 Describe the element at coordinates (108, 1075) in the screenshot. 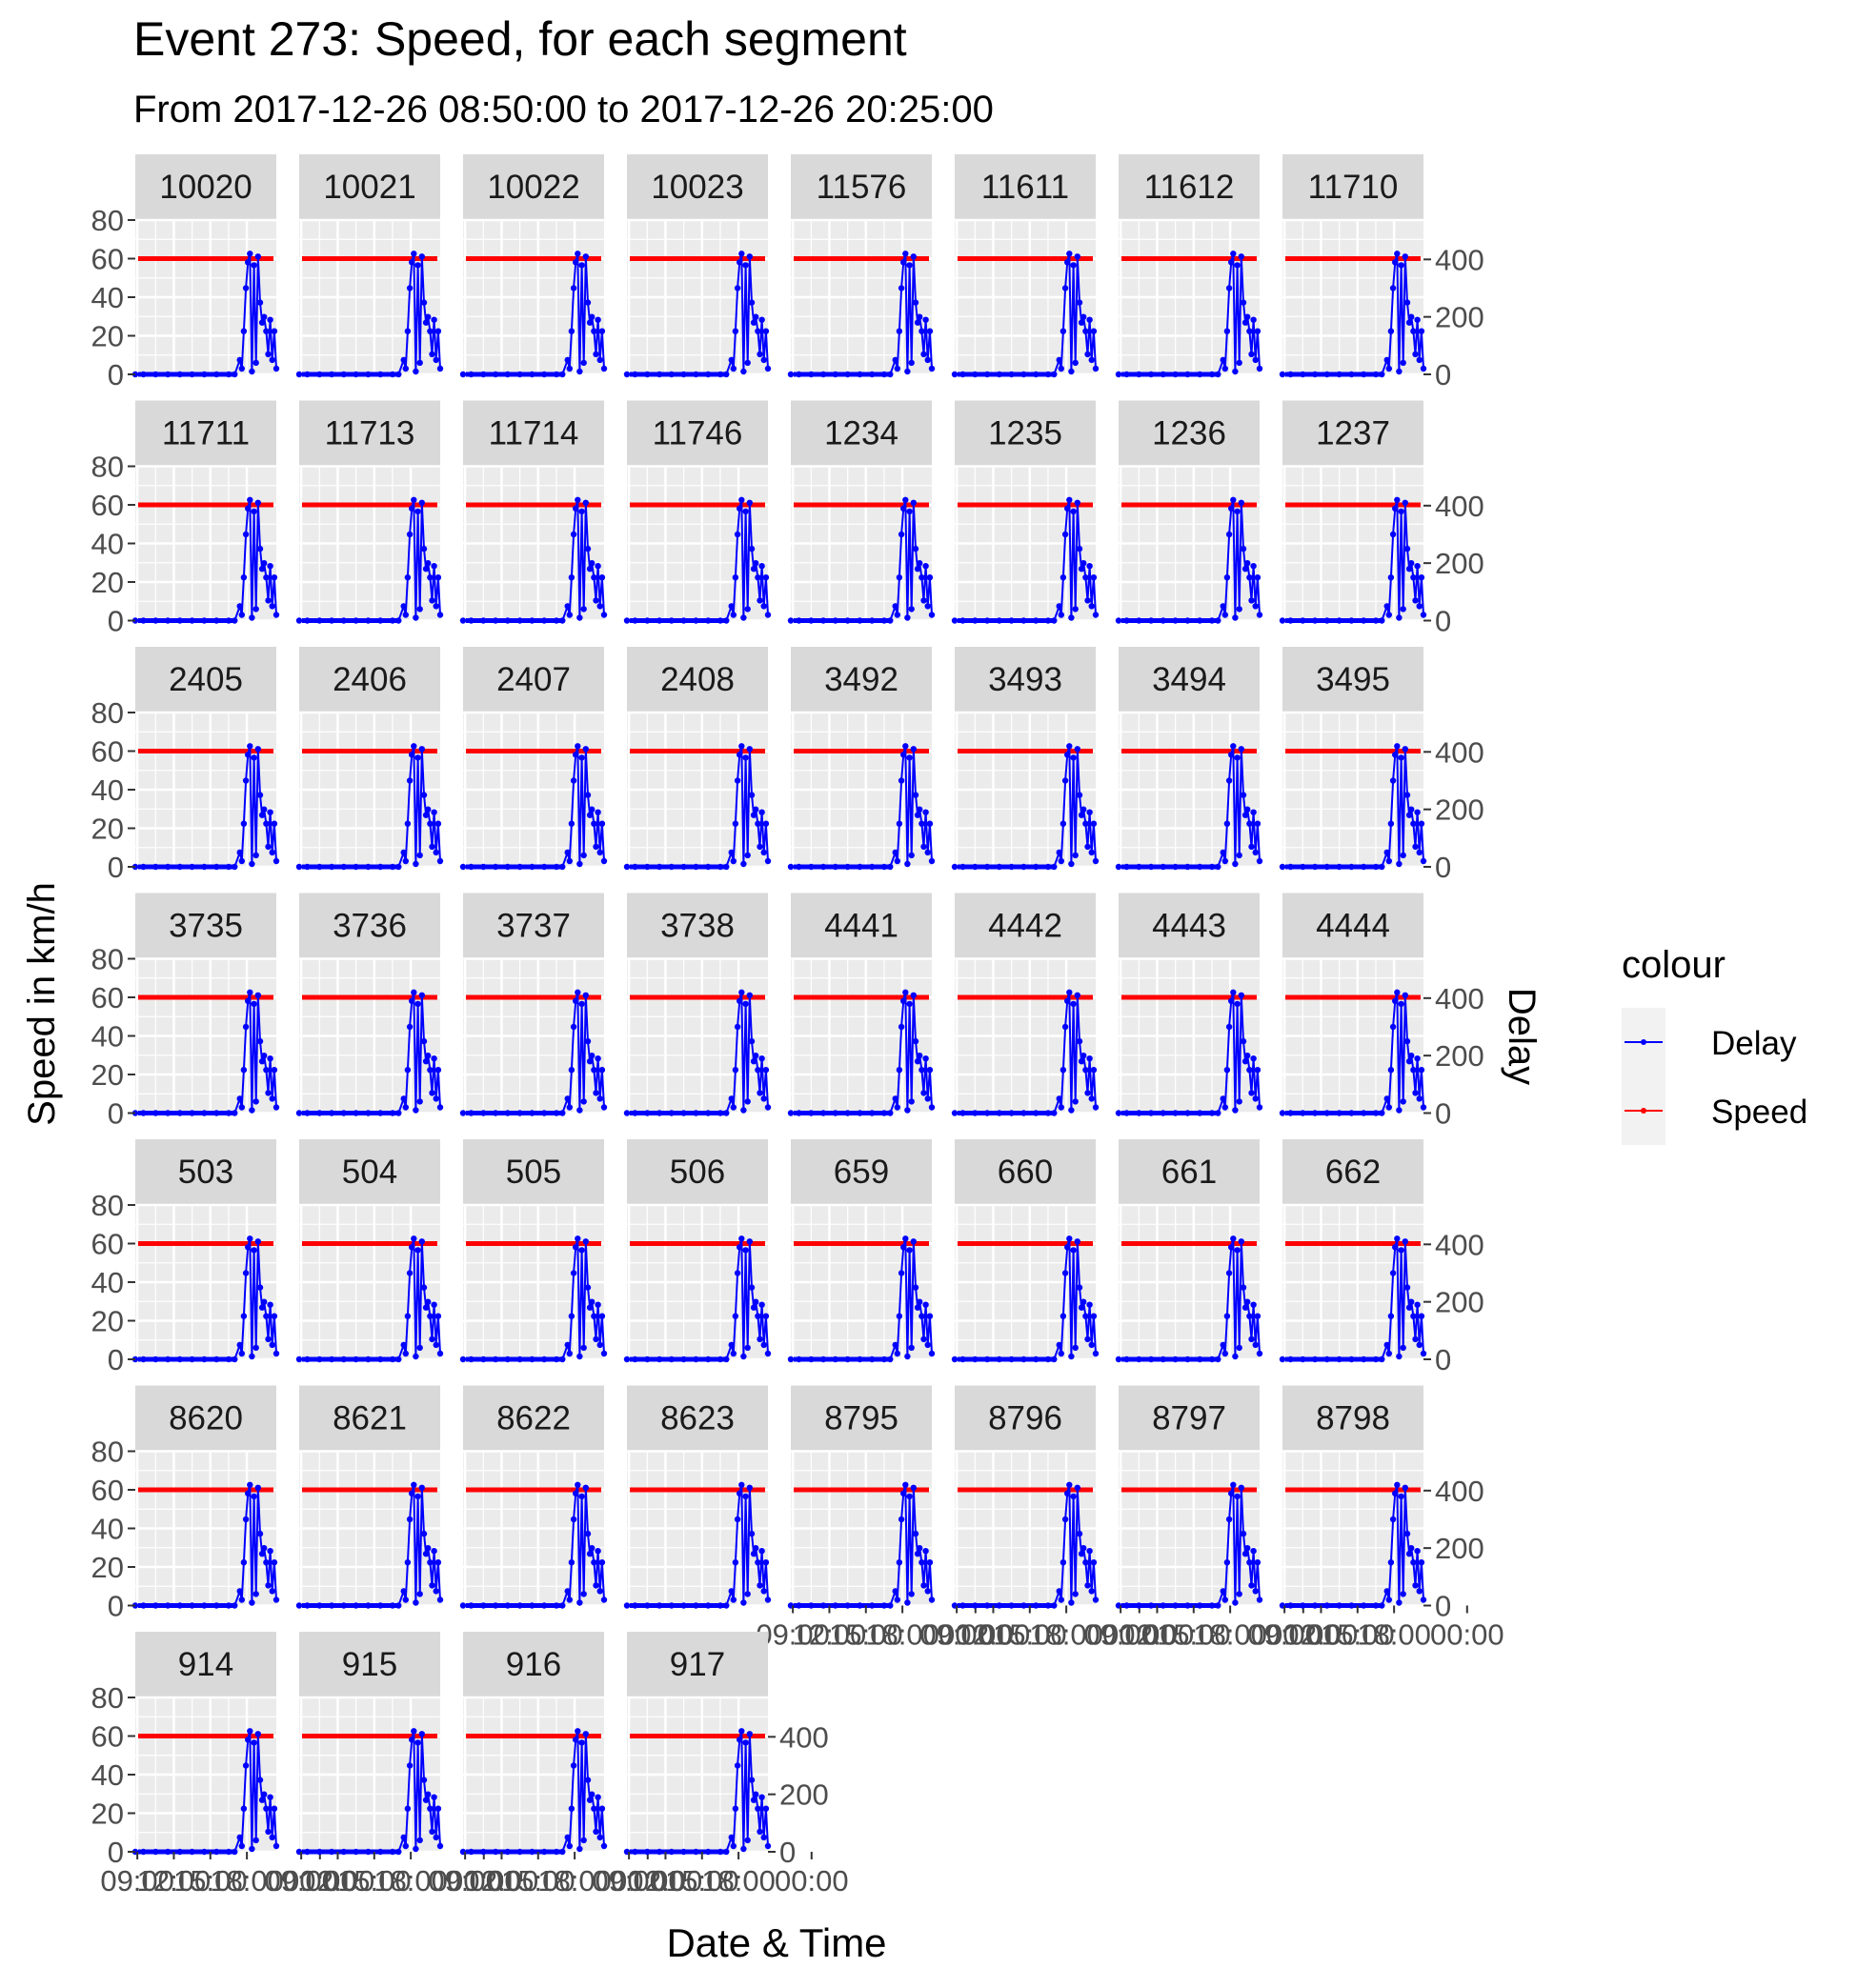

I see `y-left-tick-label: 20` at that location.